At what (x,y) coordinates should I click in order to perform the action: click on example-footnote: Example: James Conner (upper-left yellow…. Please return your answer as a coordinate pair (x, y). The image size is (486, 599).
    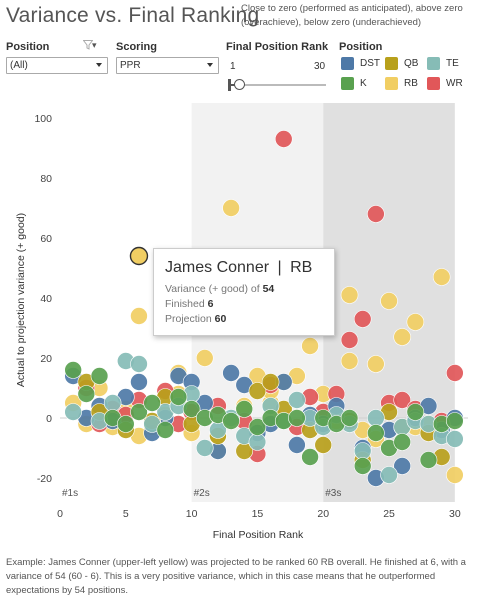
    Looking at the image, I should click on (236, 576).